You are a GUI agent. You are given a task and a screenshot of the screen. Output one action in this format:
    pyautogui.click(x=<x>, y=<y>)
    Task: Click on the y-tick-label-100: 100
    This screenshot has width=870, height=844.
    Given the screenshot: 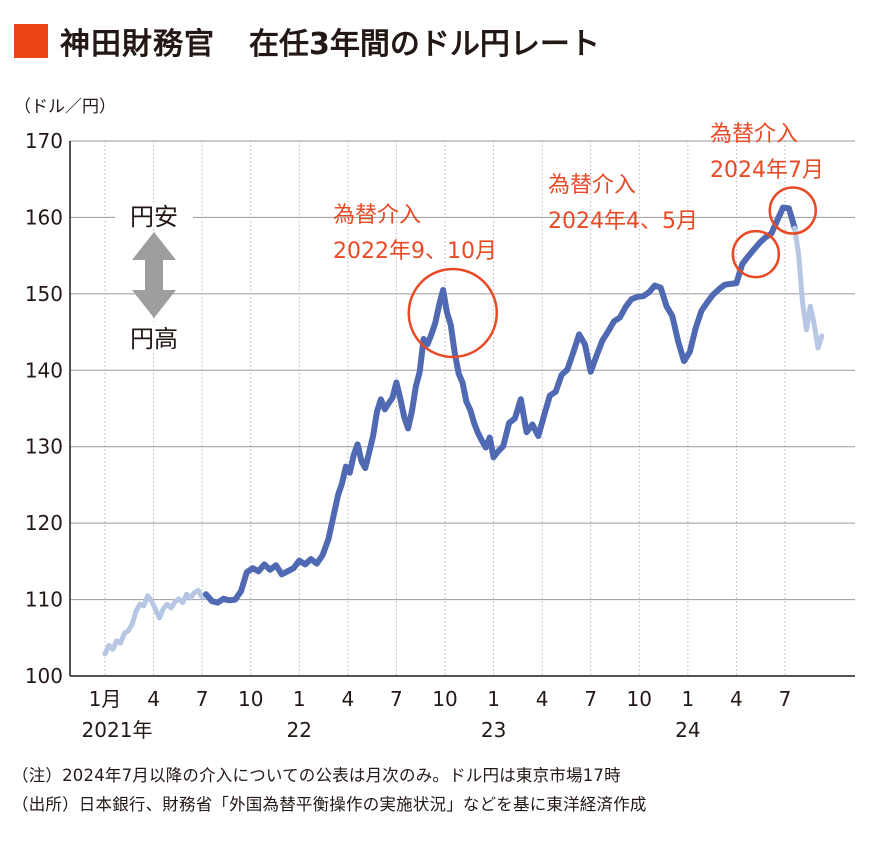 What is the action you would take?
    pyautogui.click(x=44, y=676)
    